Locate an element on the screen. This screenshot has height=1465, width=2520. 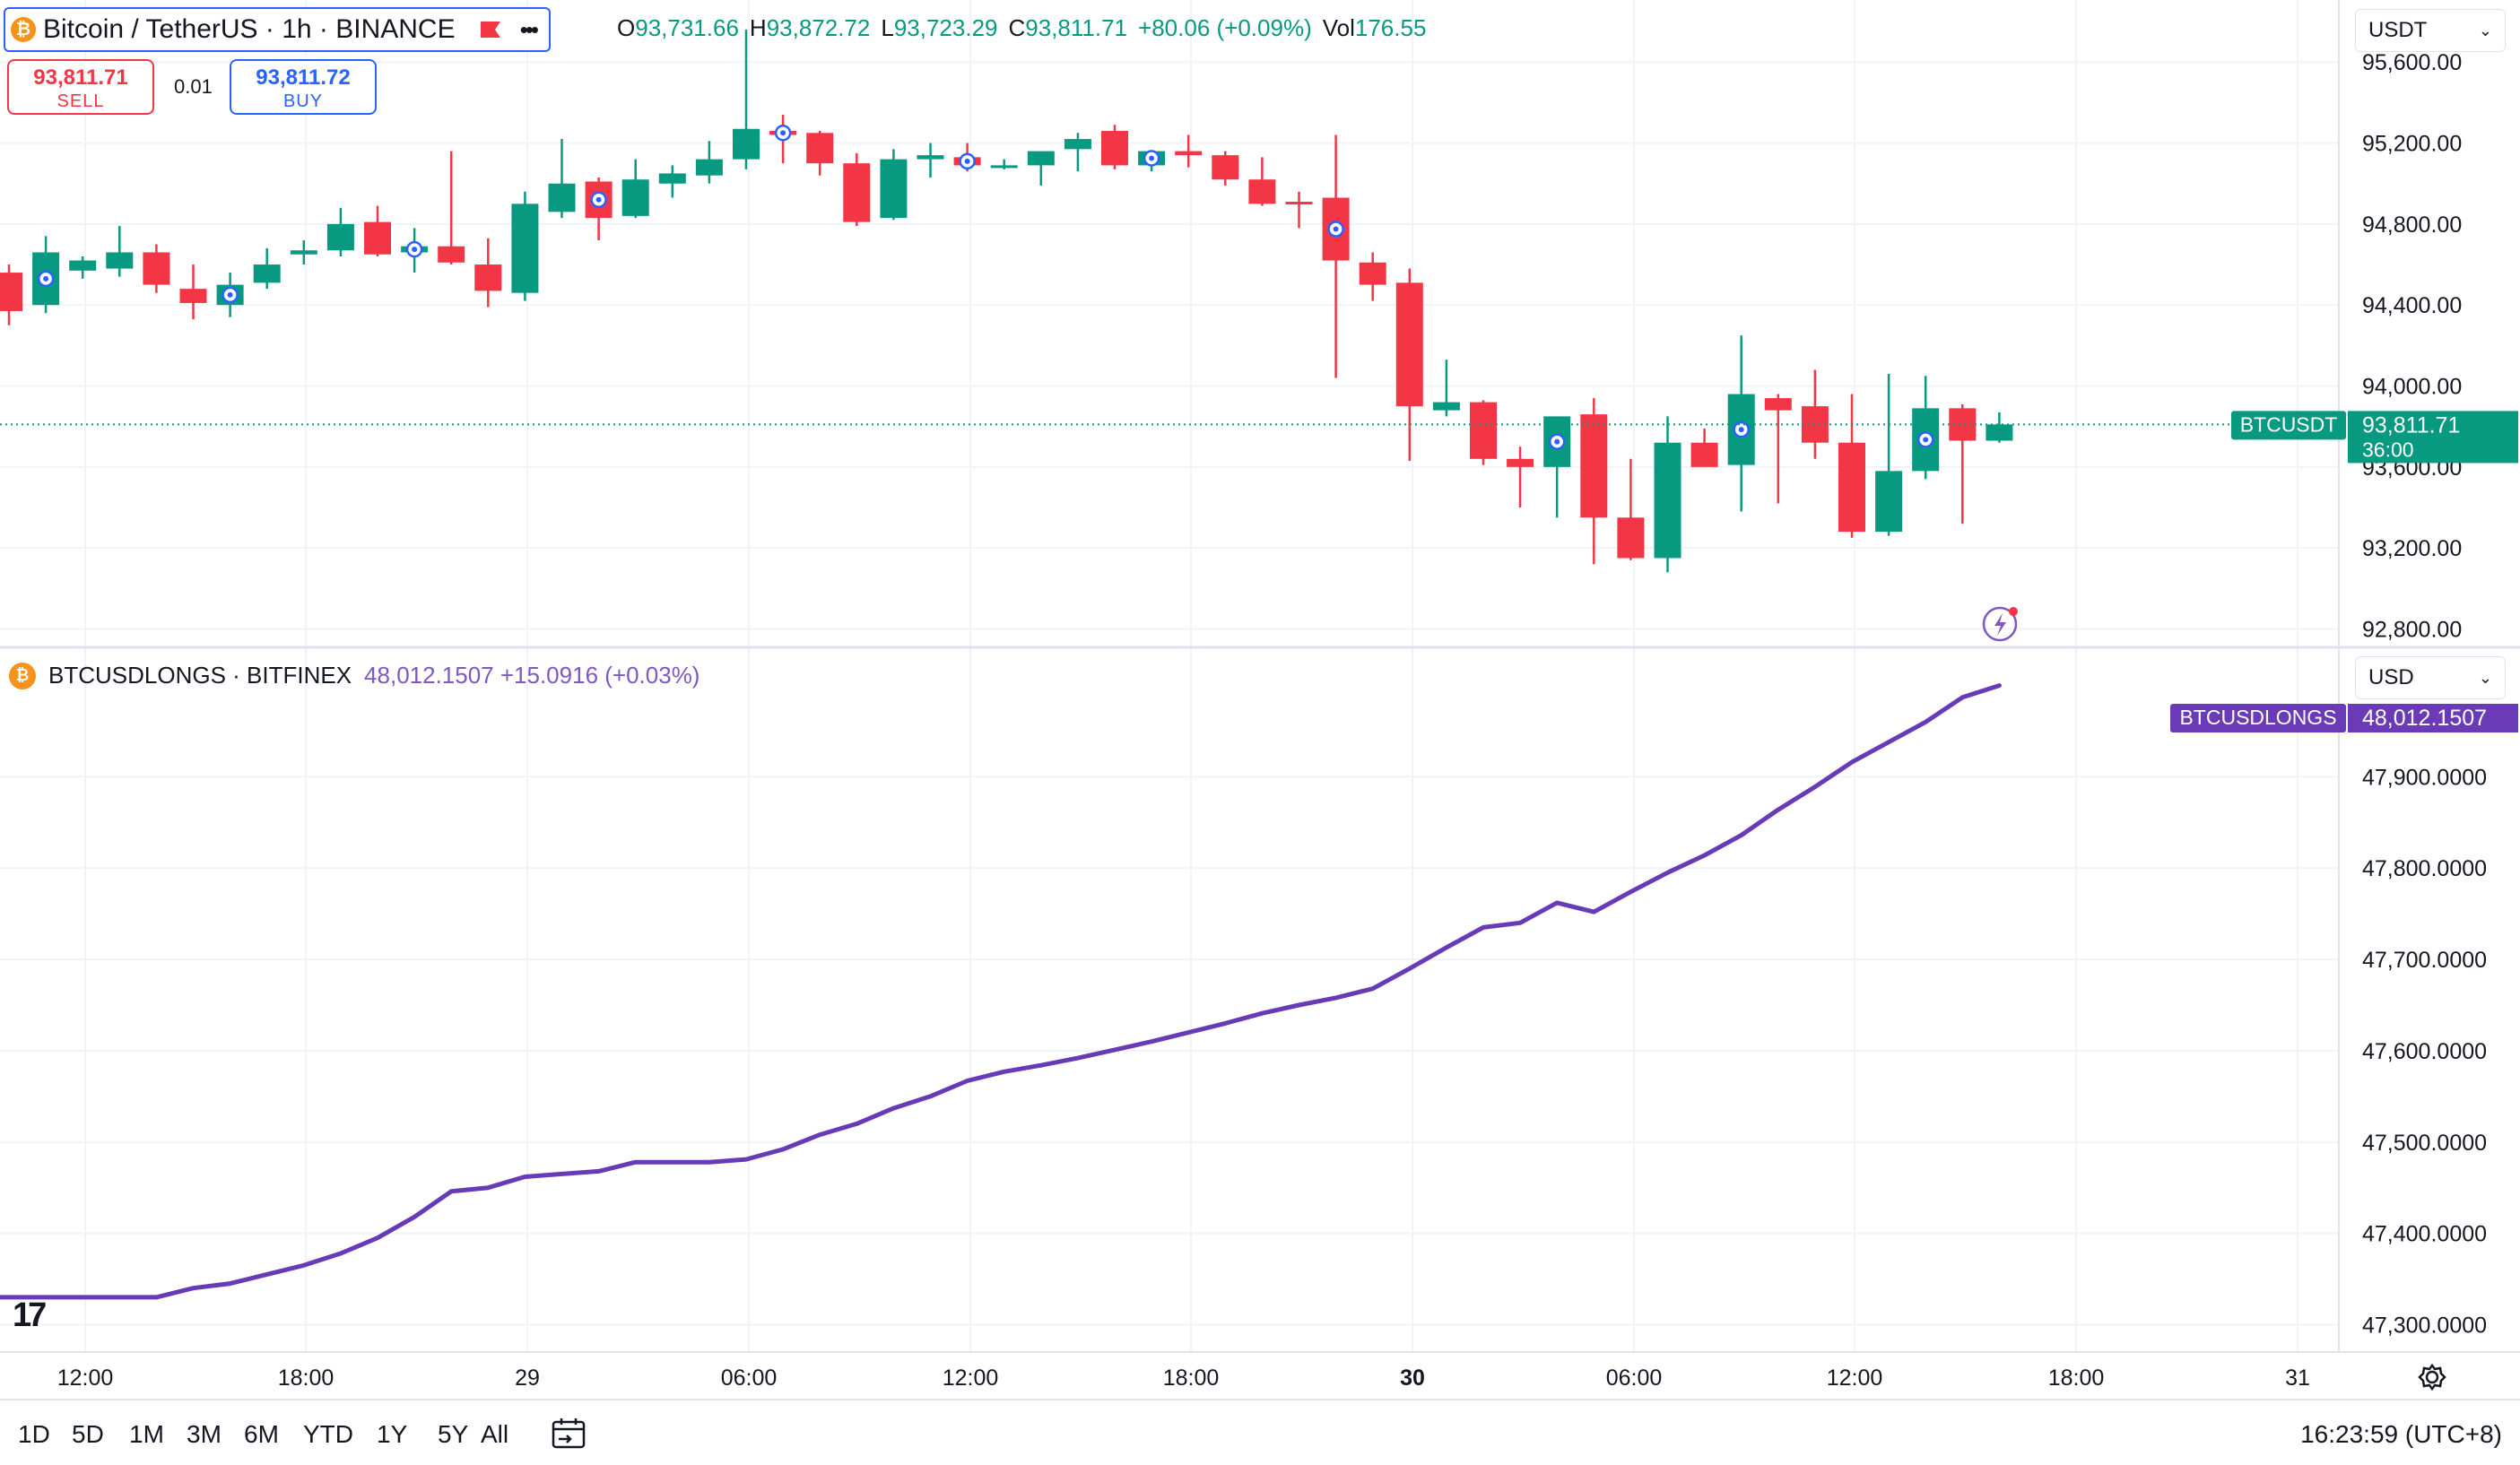
timeframe-button: YTD is located at coordinates (328, 1434).